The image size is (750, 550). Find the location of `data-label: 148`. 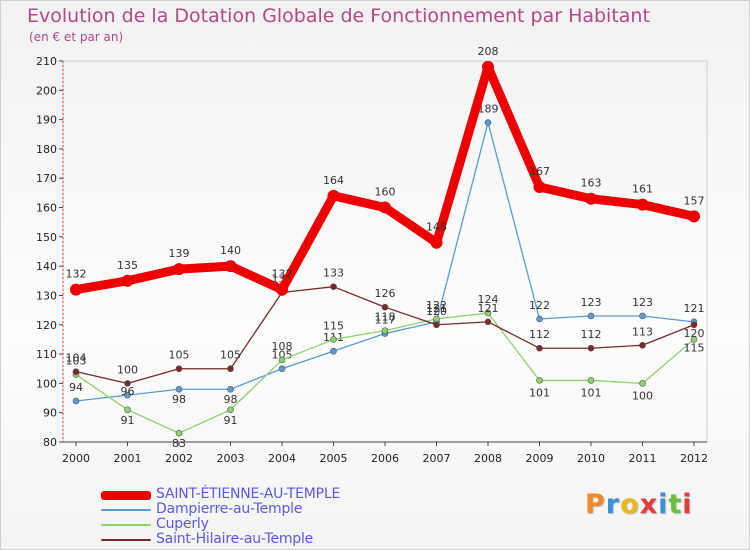

data-label: 148 is located at coordinates (436, 227).